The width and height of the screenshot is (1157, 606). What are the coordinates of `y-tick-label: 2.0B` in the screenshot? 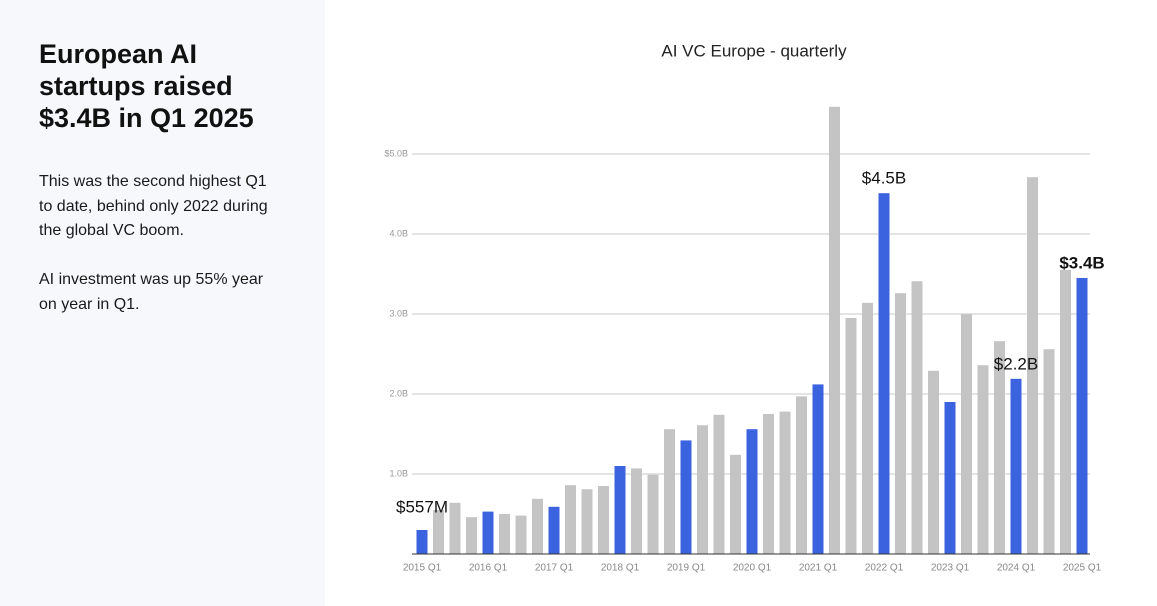 It's located at (398, 393).